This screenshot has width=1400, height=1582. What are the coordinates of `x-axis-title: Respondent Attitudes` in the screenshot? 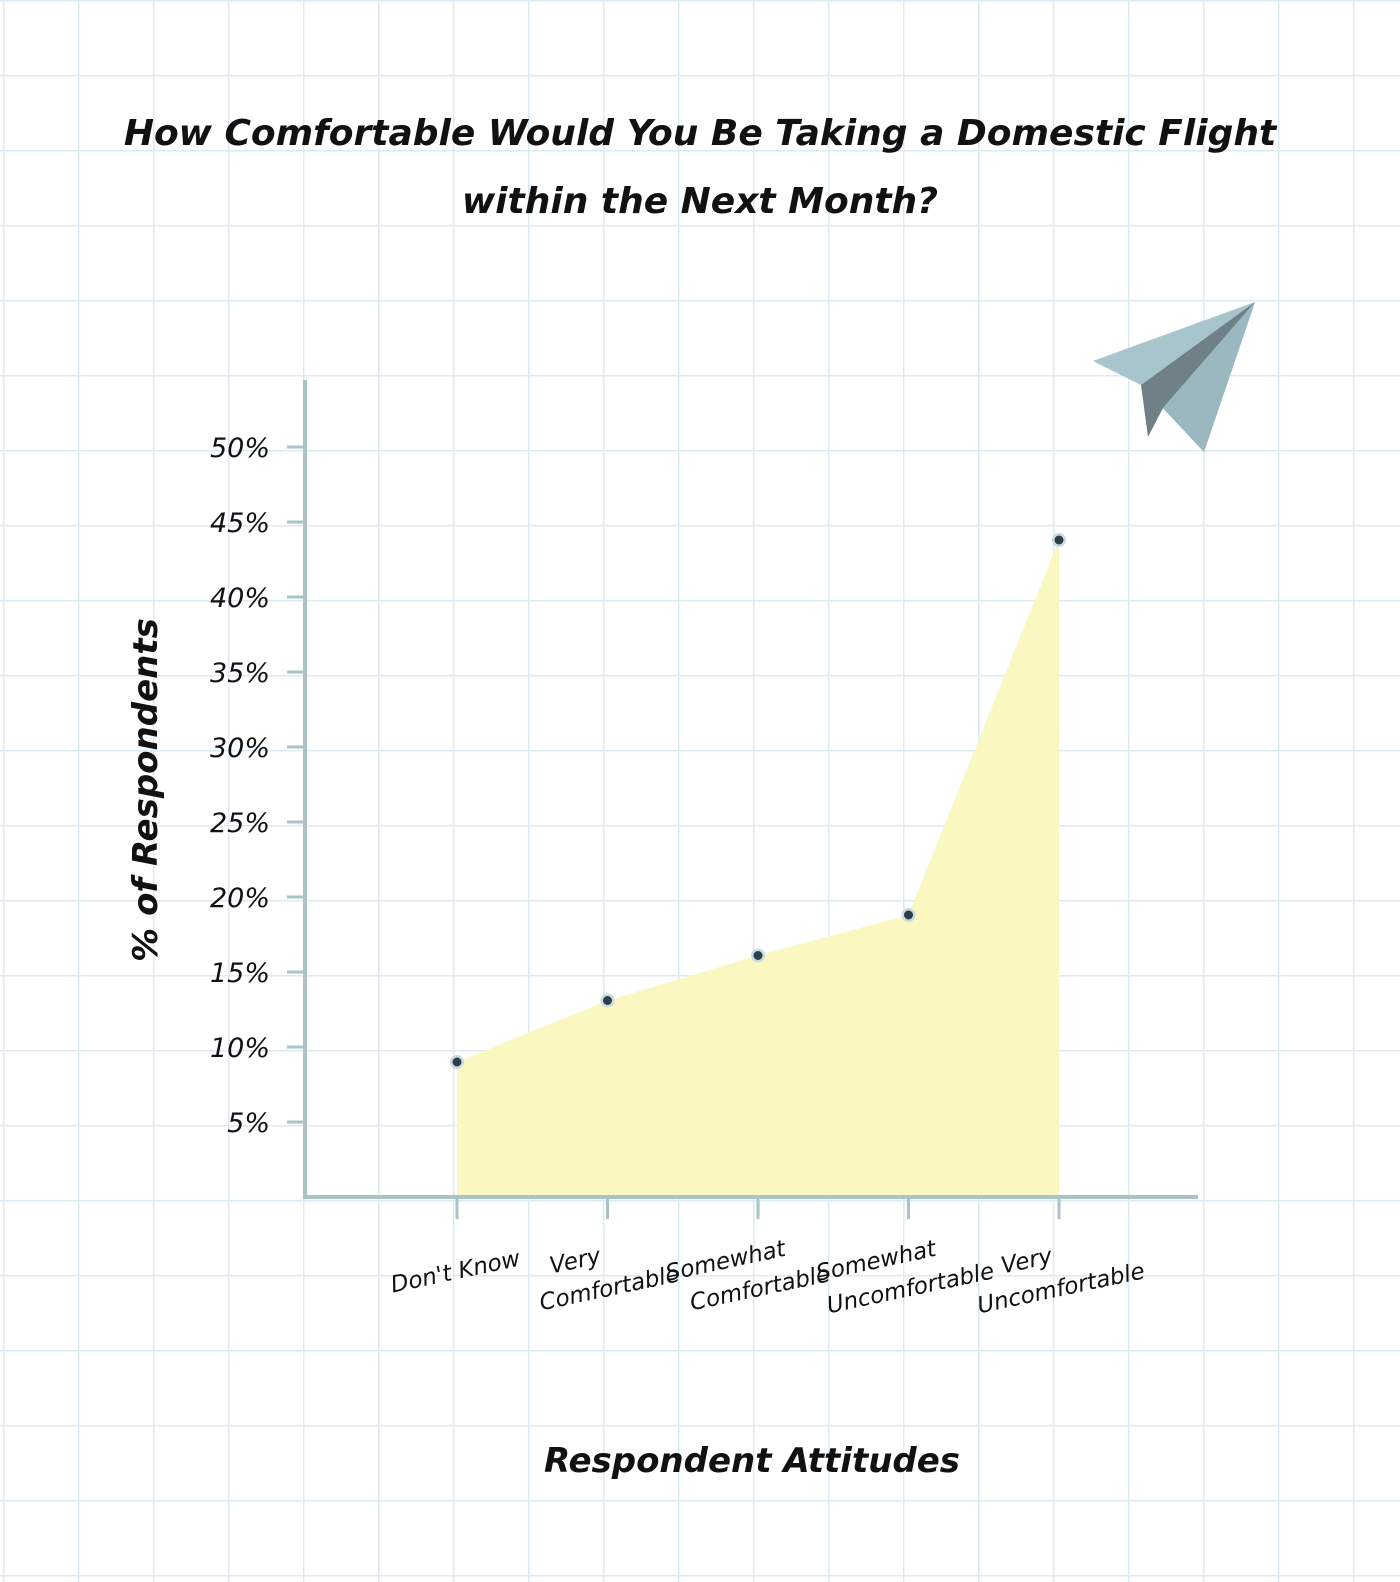 It's located at (752, 1461).